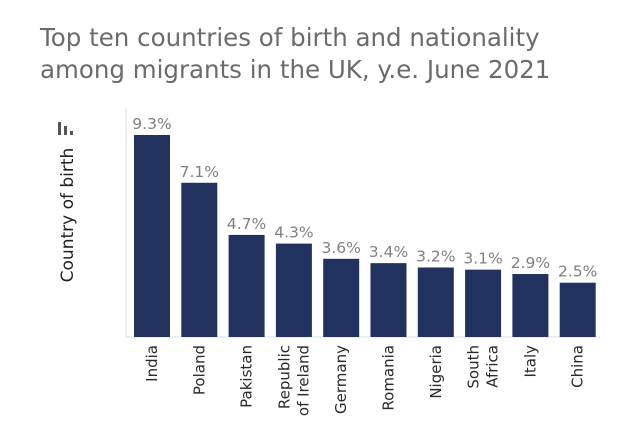 This screenshot has width=640, height=446. What do you see at coordinates (152, 236) in the screenshot?
I see `bar-india` at bounding box center [152, 236].